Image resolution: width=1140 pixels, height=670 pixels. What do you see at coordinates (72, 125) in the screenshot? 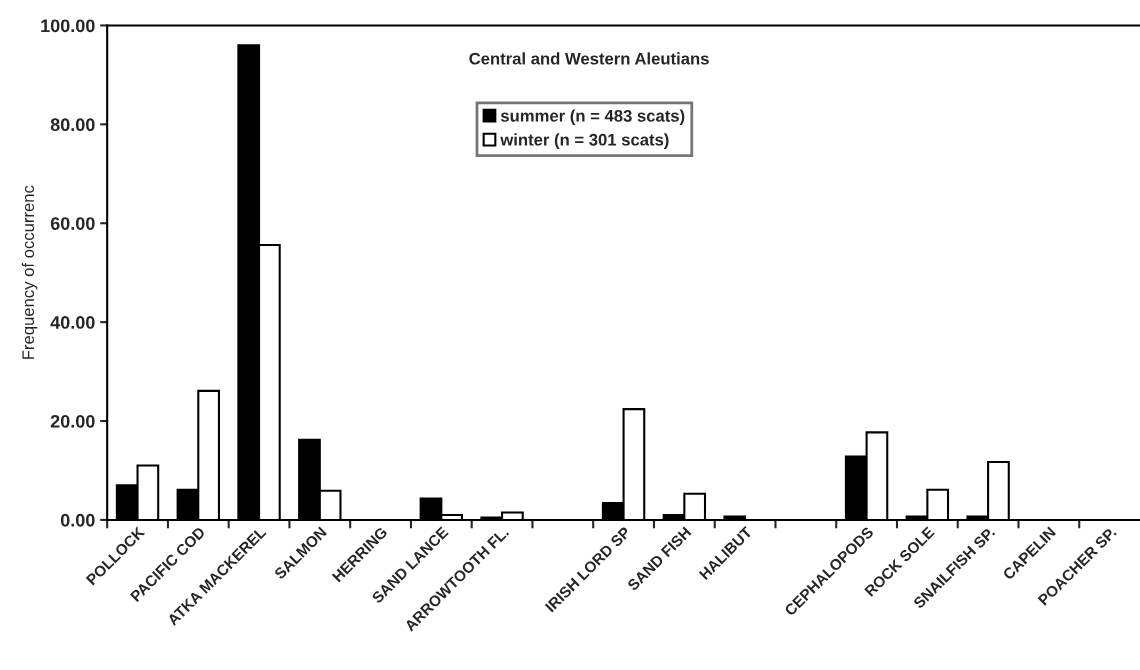
I see `y-tick-label: 80.00` at bounding box center [72, 125].